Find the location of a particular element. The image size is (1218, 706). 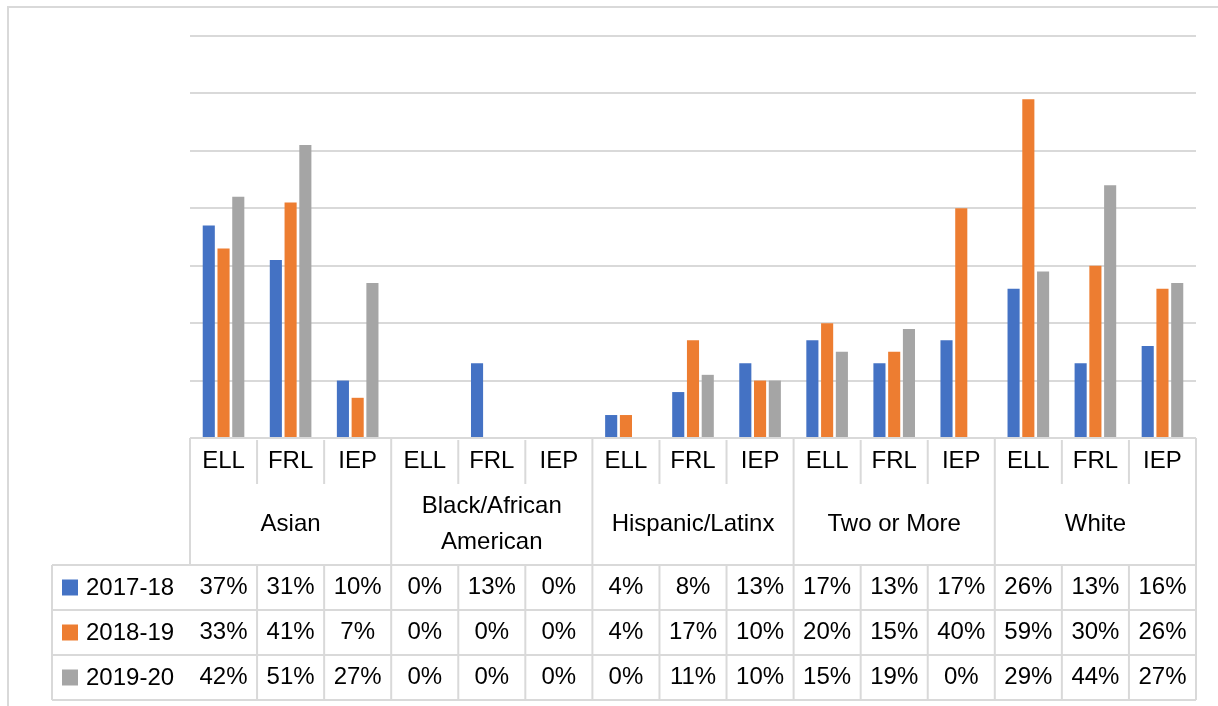

data-label: 41% is located at coordinates (290, 631).